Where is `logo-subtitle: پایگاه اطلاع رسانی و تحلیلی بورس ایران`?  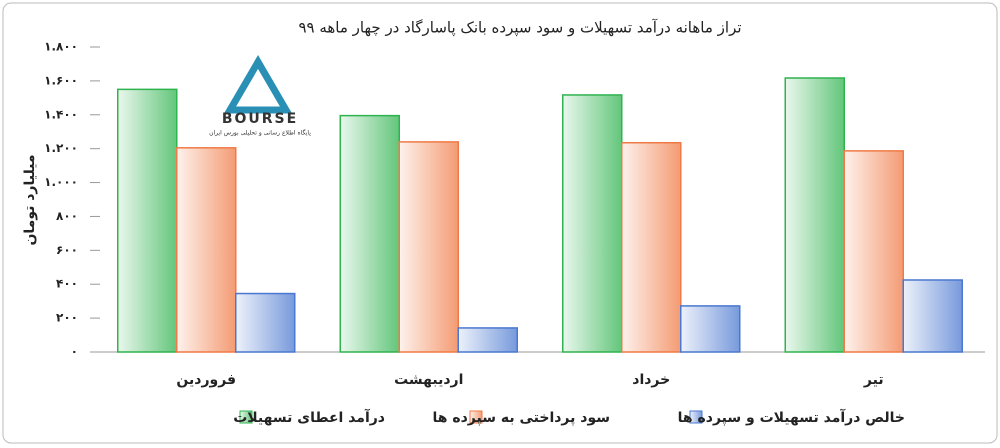
logo-subtitle: پایگاه اطلاع رسانی و تحلیلی بورس ایران is located at coordinates (260, 133).